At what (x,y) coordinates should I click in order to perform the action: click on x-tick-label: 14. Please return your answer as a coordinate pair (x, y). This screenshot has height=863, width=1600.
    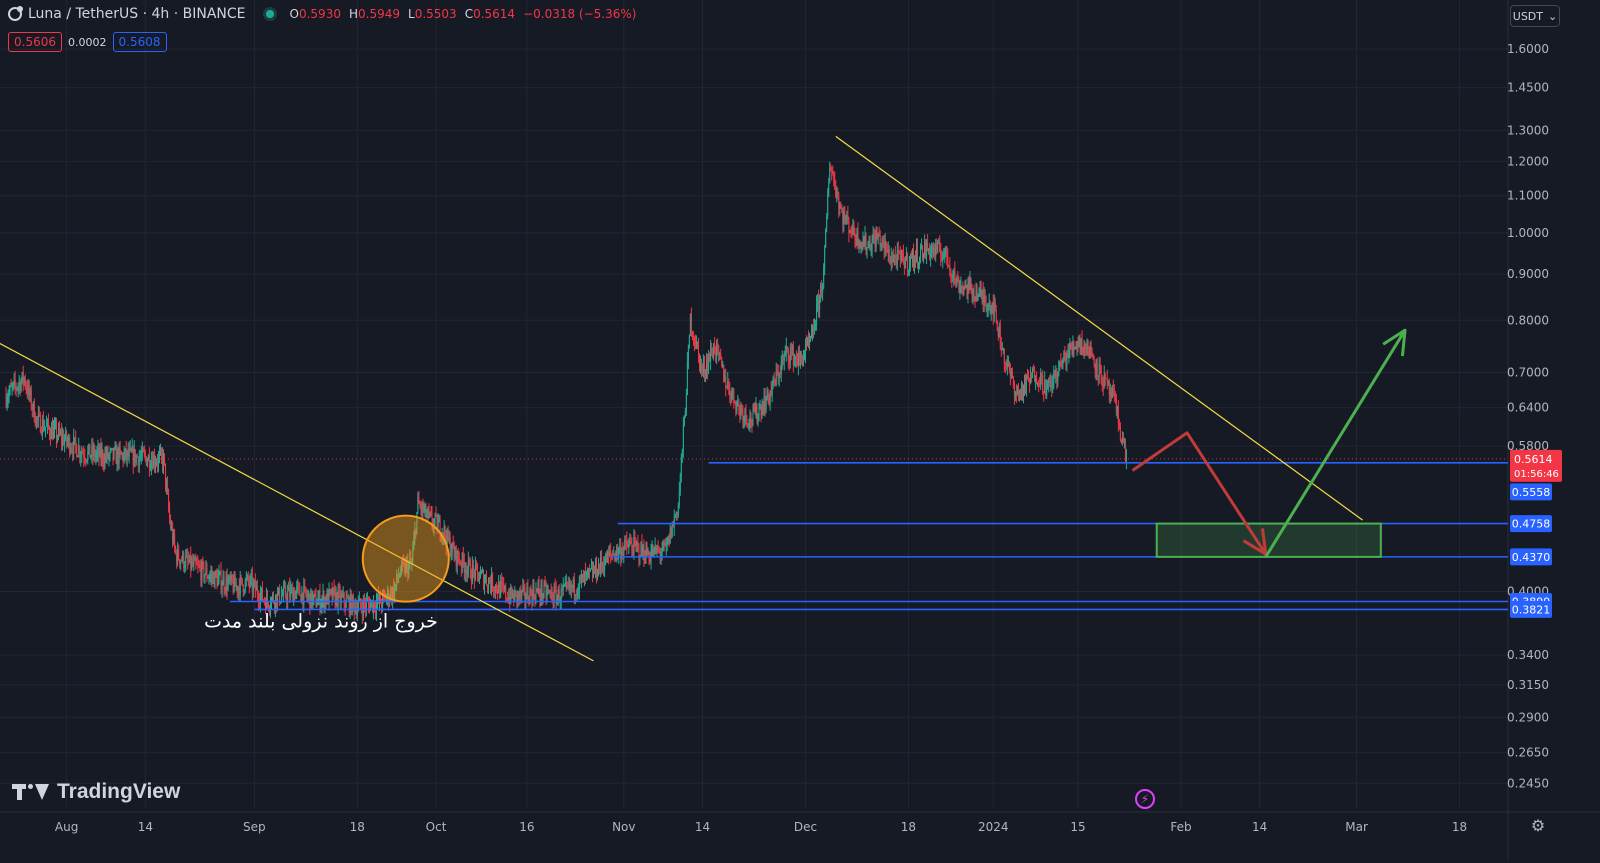
    Looking at the image, I should click on (702, 827).